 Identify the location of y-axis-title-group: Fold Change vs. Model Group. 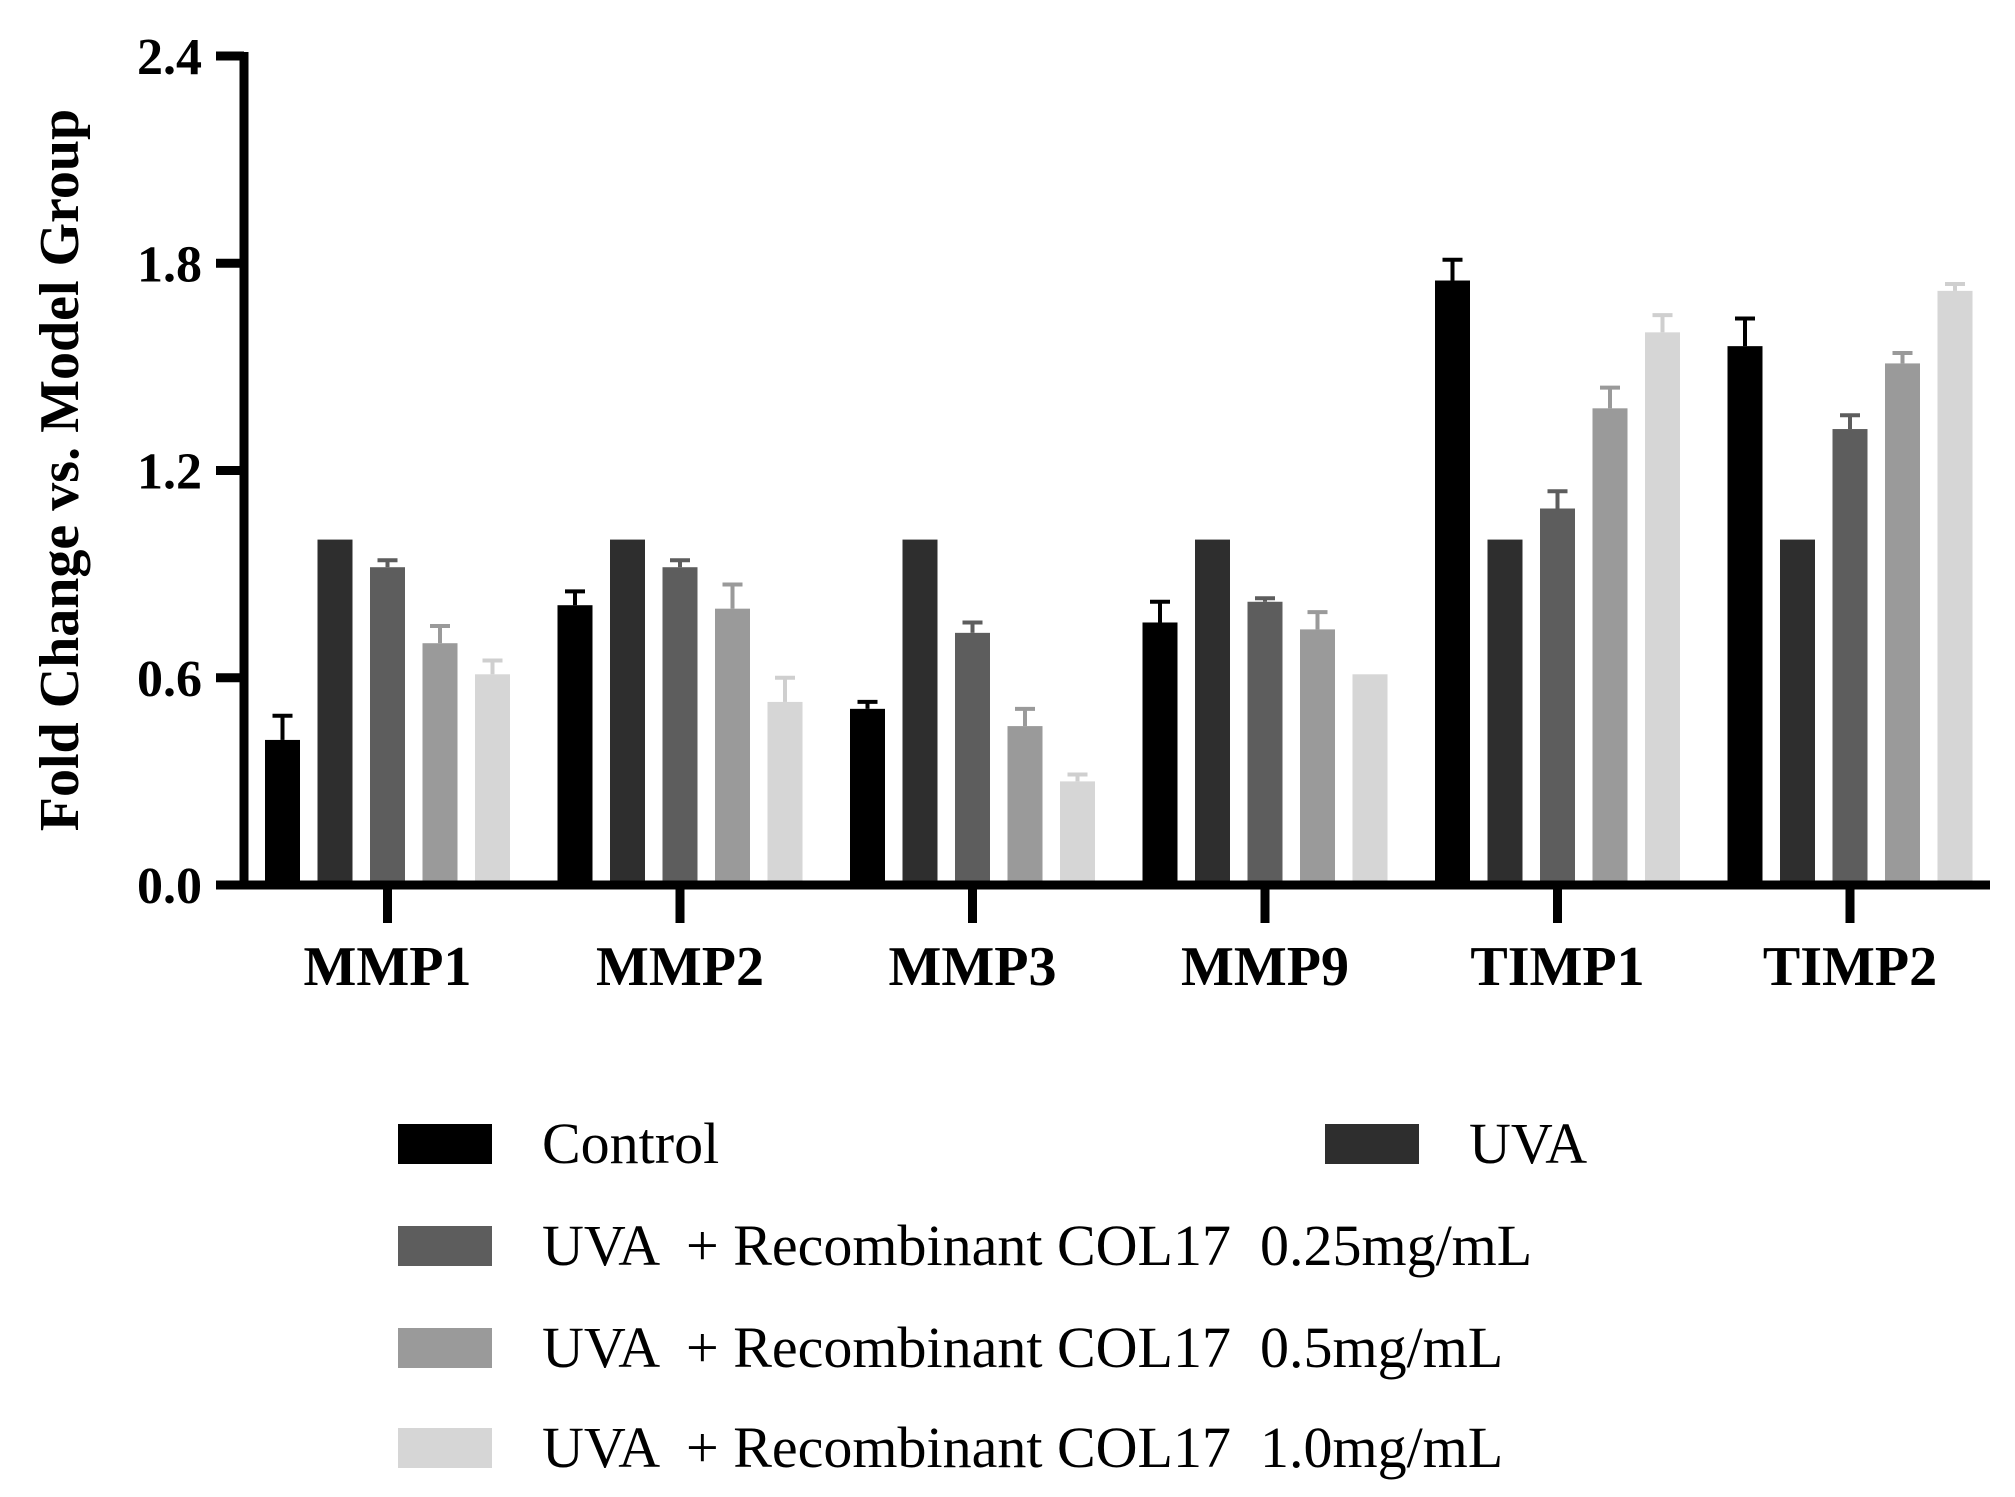
(60, 470).